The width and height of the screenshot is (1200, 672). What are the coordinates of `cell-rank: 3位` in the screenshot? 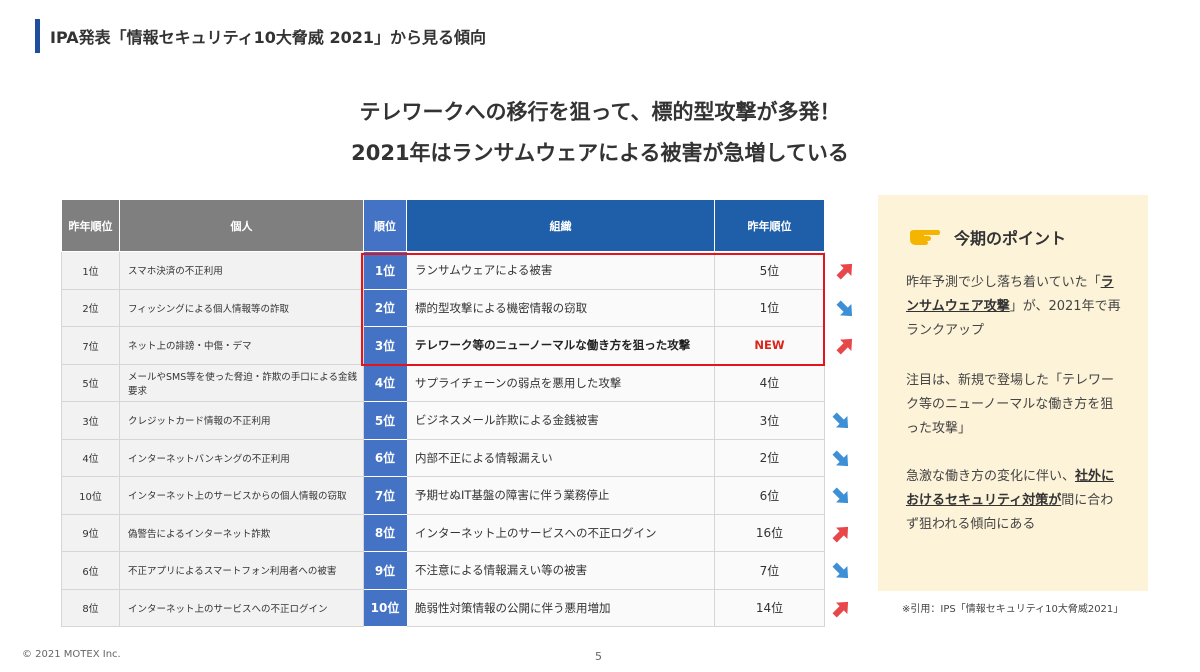 It's located at (385, 345).